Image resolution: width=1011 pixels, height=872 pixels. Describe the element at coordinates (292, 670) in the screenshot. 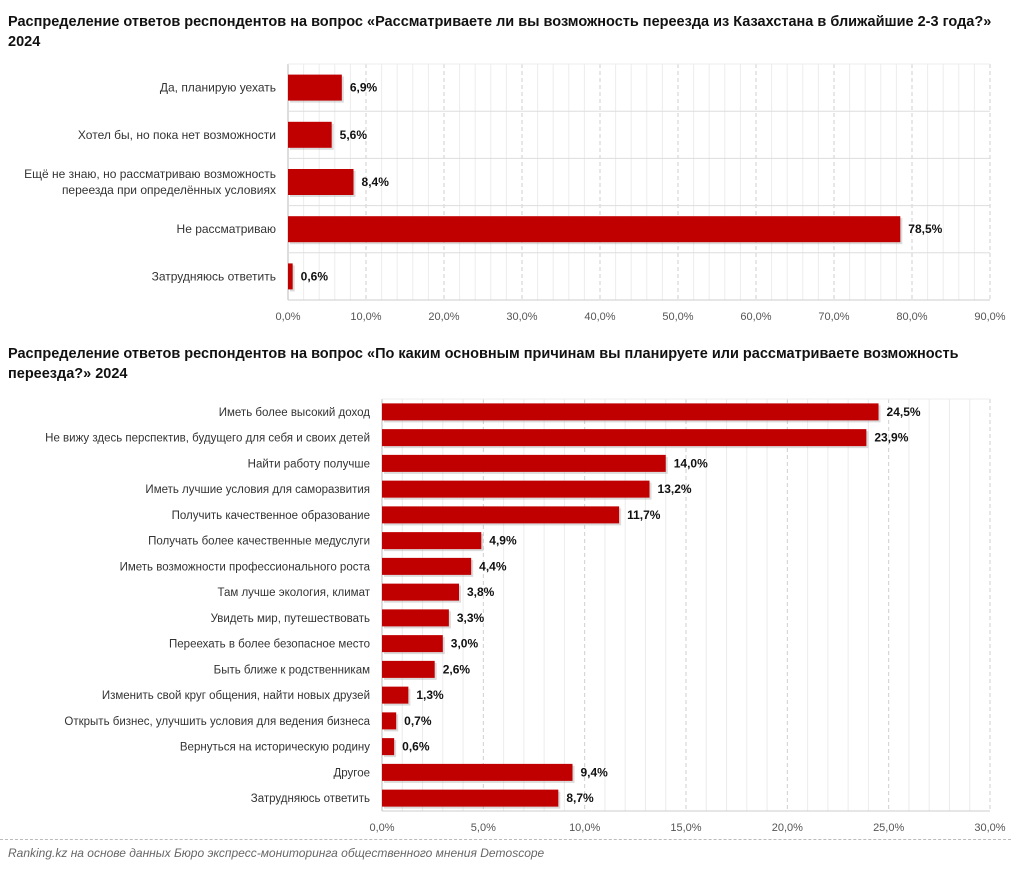

I see `category-label: Быть ближе к родственникам` at that location.